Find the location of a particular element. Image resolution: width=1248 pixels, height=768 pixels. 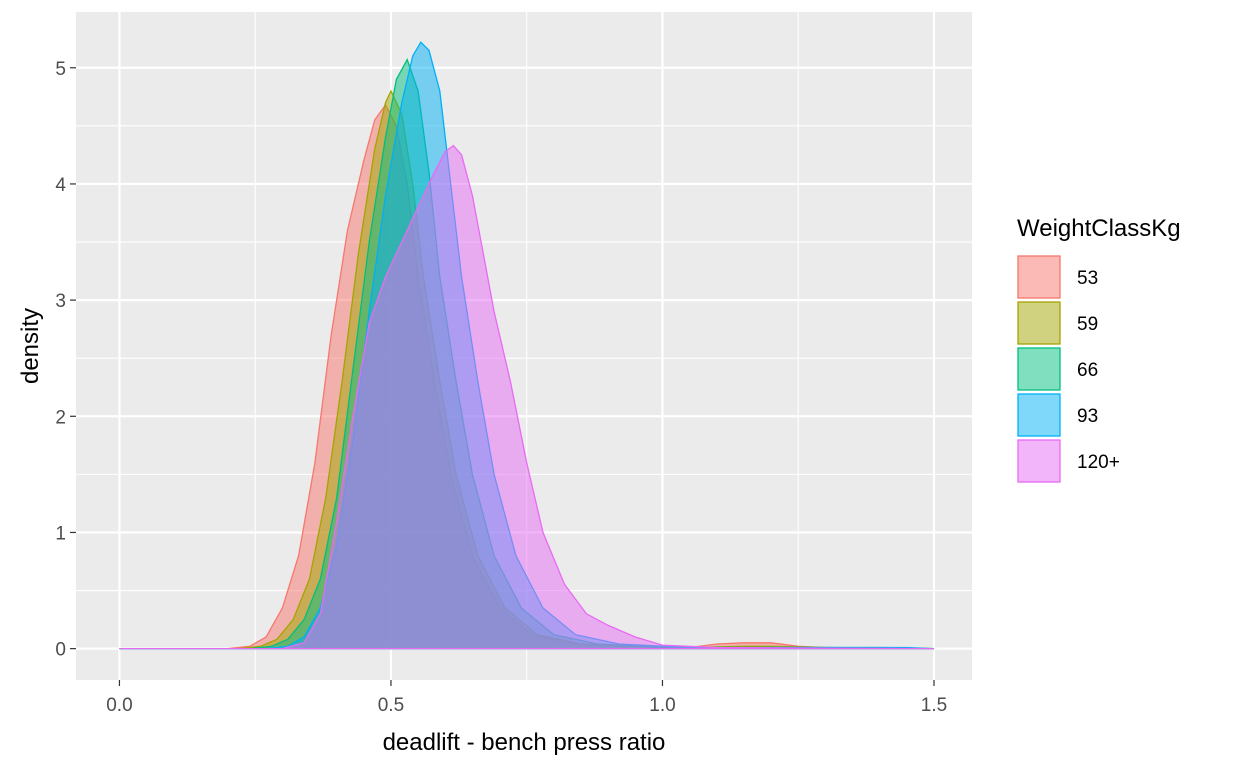

x-axis-title: deadlift - bench press ratio is located at coordinates (524, 742).